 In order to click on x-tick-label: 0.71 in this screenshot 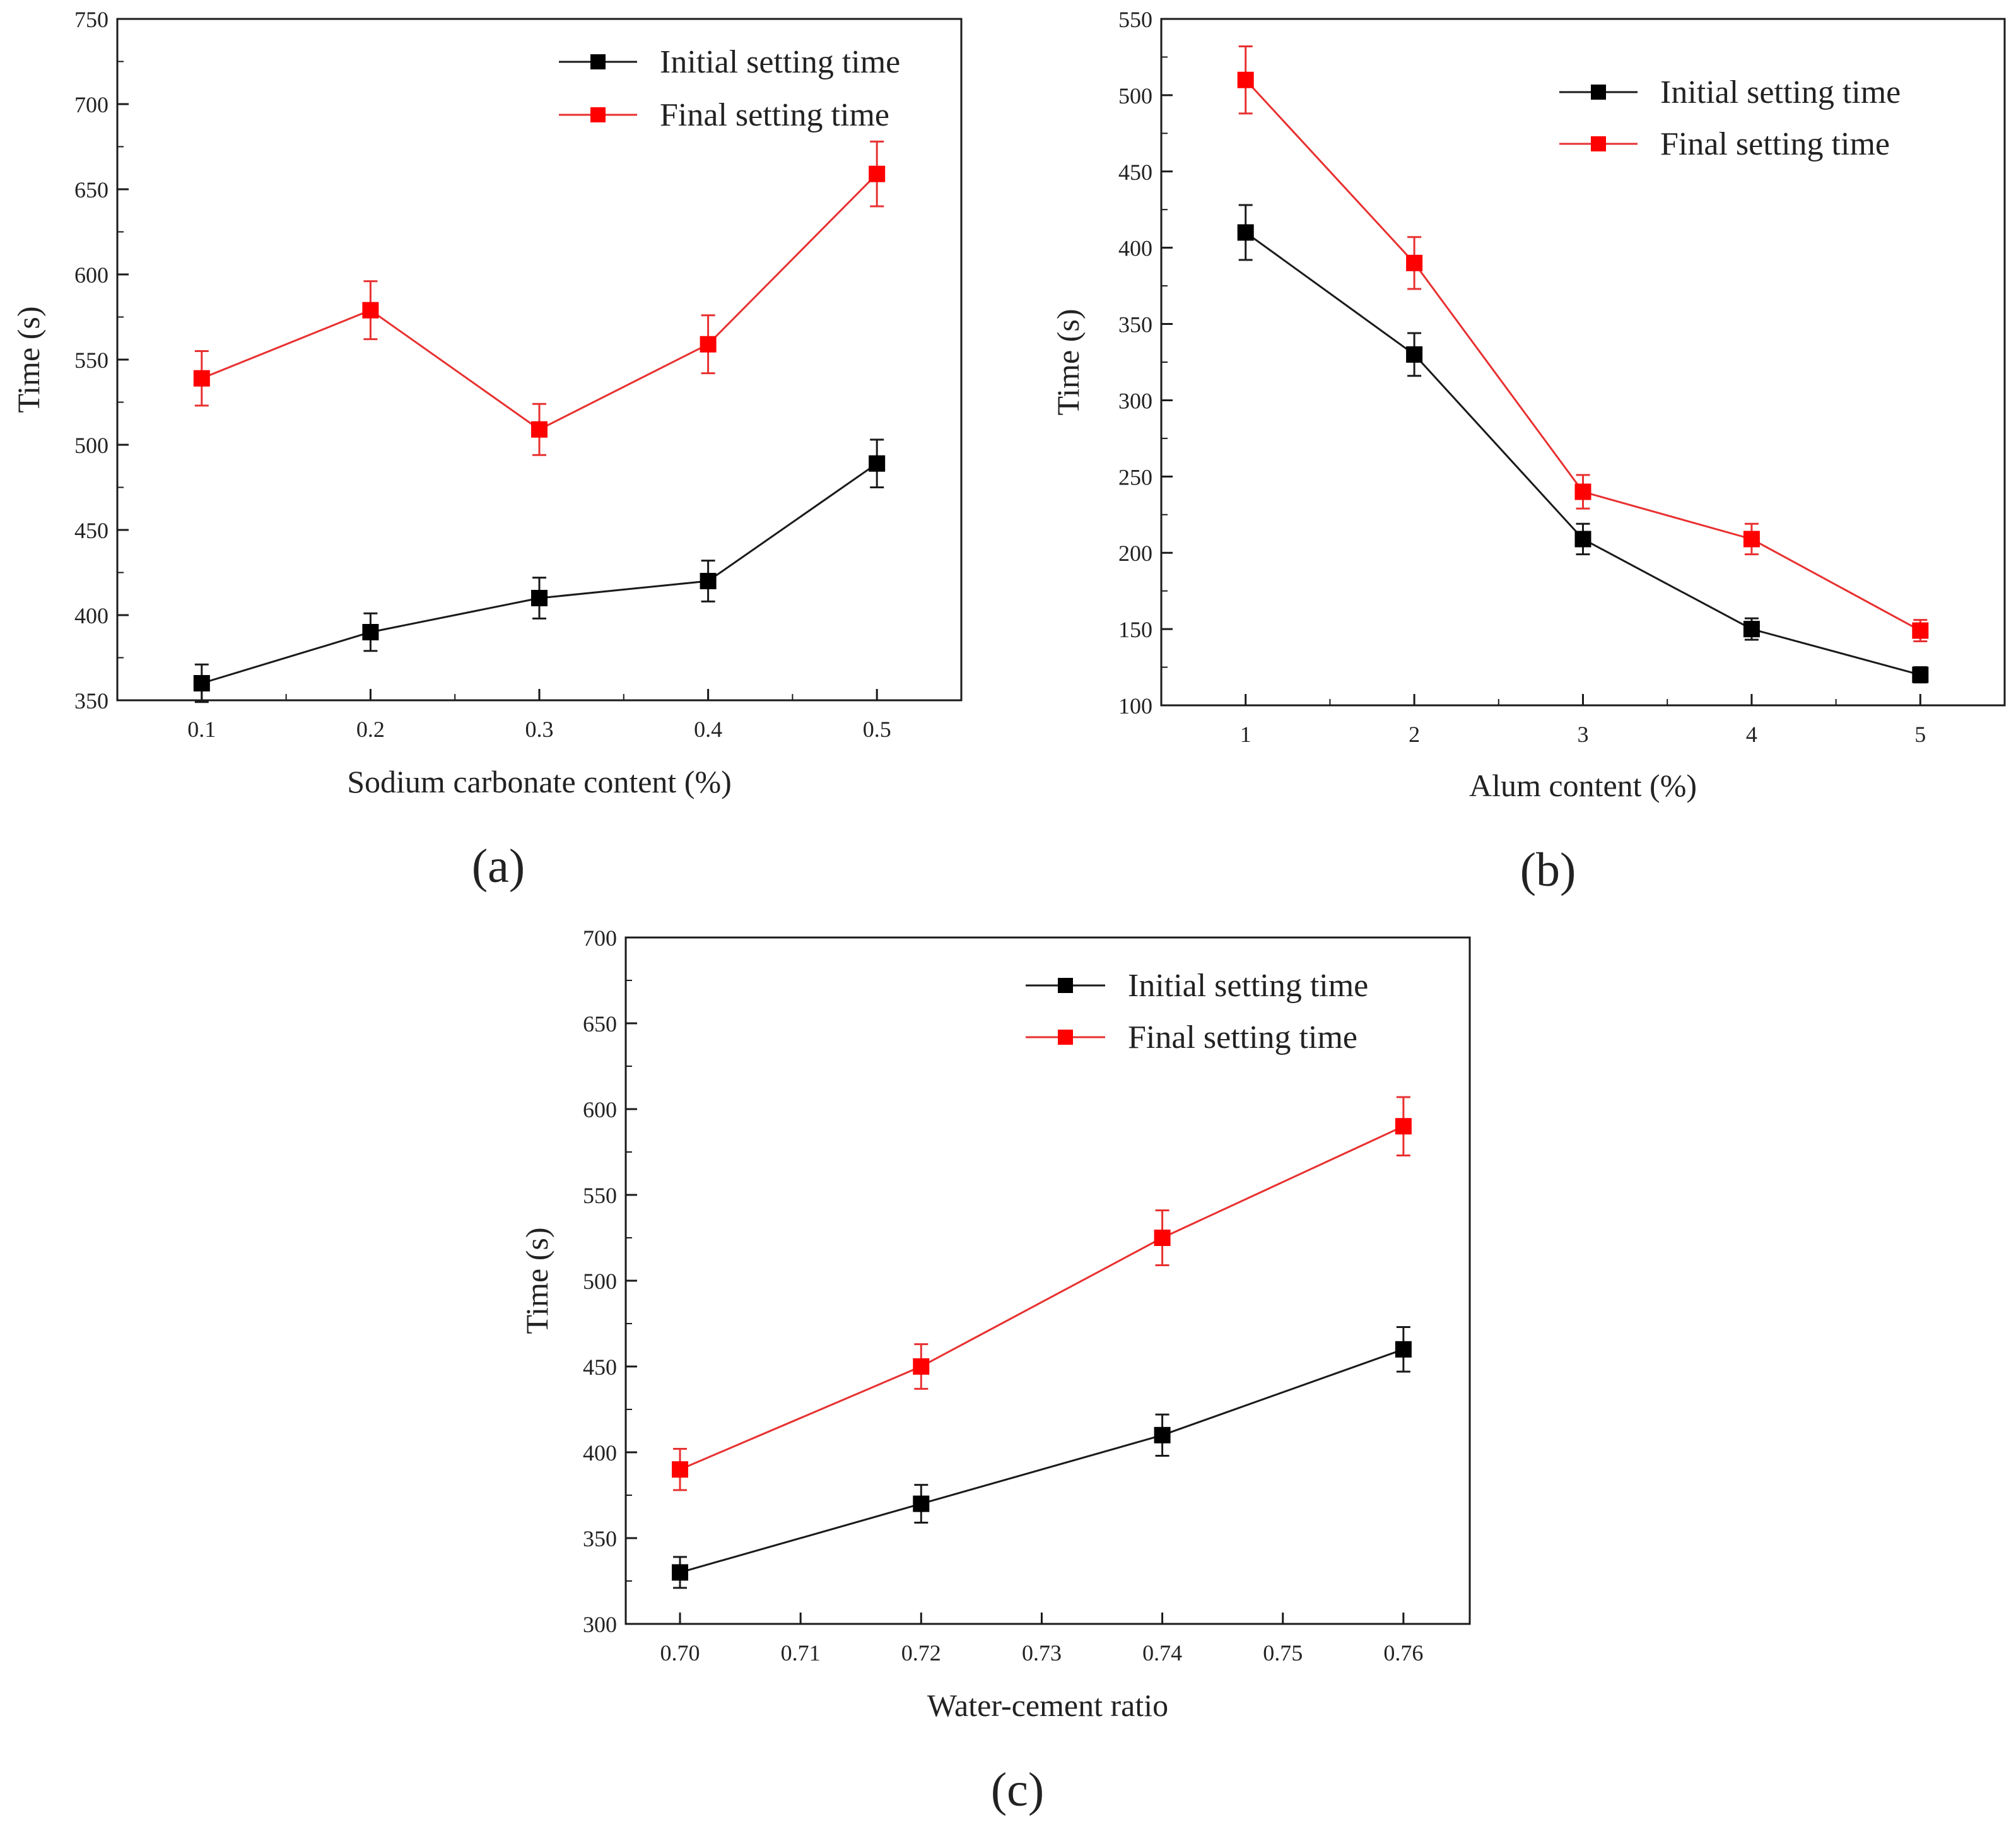, I will do `click(801, 1653)`.